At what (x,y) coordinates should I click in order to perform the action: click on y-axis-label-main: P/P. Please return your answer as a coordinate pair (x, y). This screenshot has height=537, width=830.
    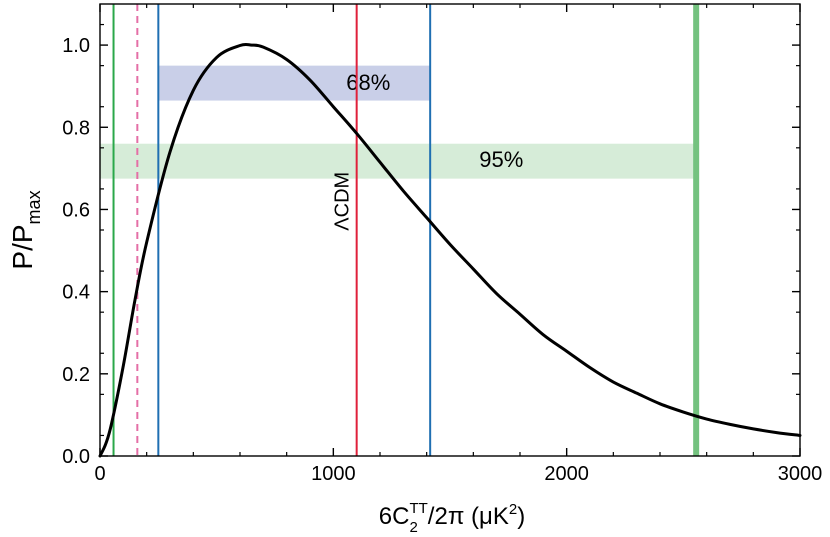
    Looking at the image, I should click on (22, 246).